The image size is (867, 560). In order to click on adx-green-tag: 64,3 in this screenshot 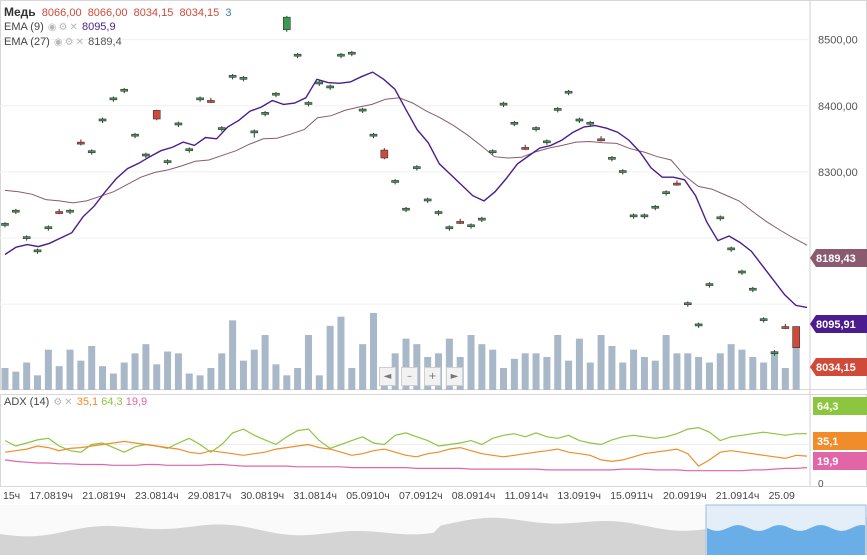, I will do `click(840, 406)`.